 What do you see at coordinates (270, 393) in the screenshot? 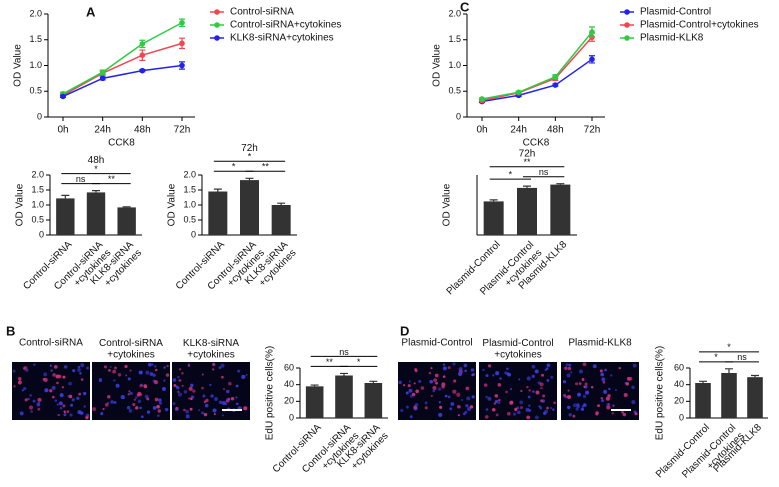
I see `y-axis-label: EdU positive cells(%)` at bounding box center [270, 393].